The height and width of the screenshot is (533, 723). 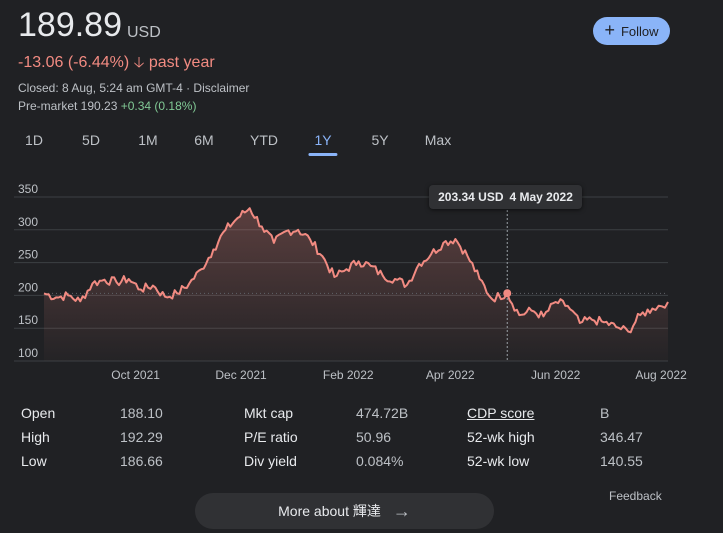 What do you see at coordinates (264, 140) in the screenshot?
I see `range-tab-ytd: YTD` at bounding box center [264, 140].